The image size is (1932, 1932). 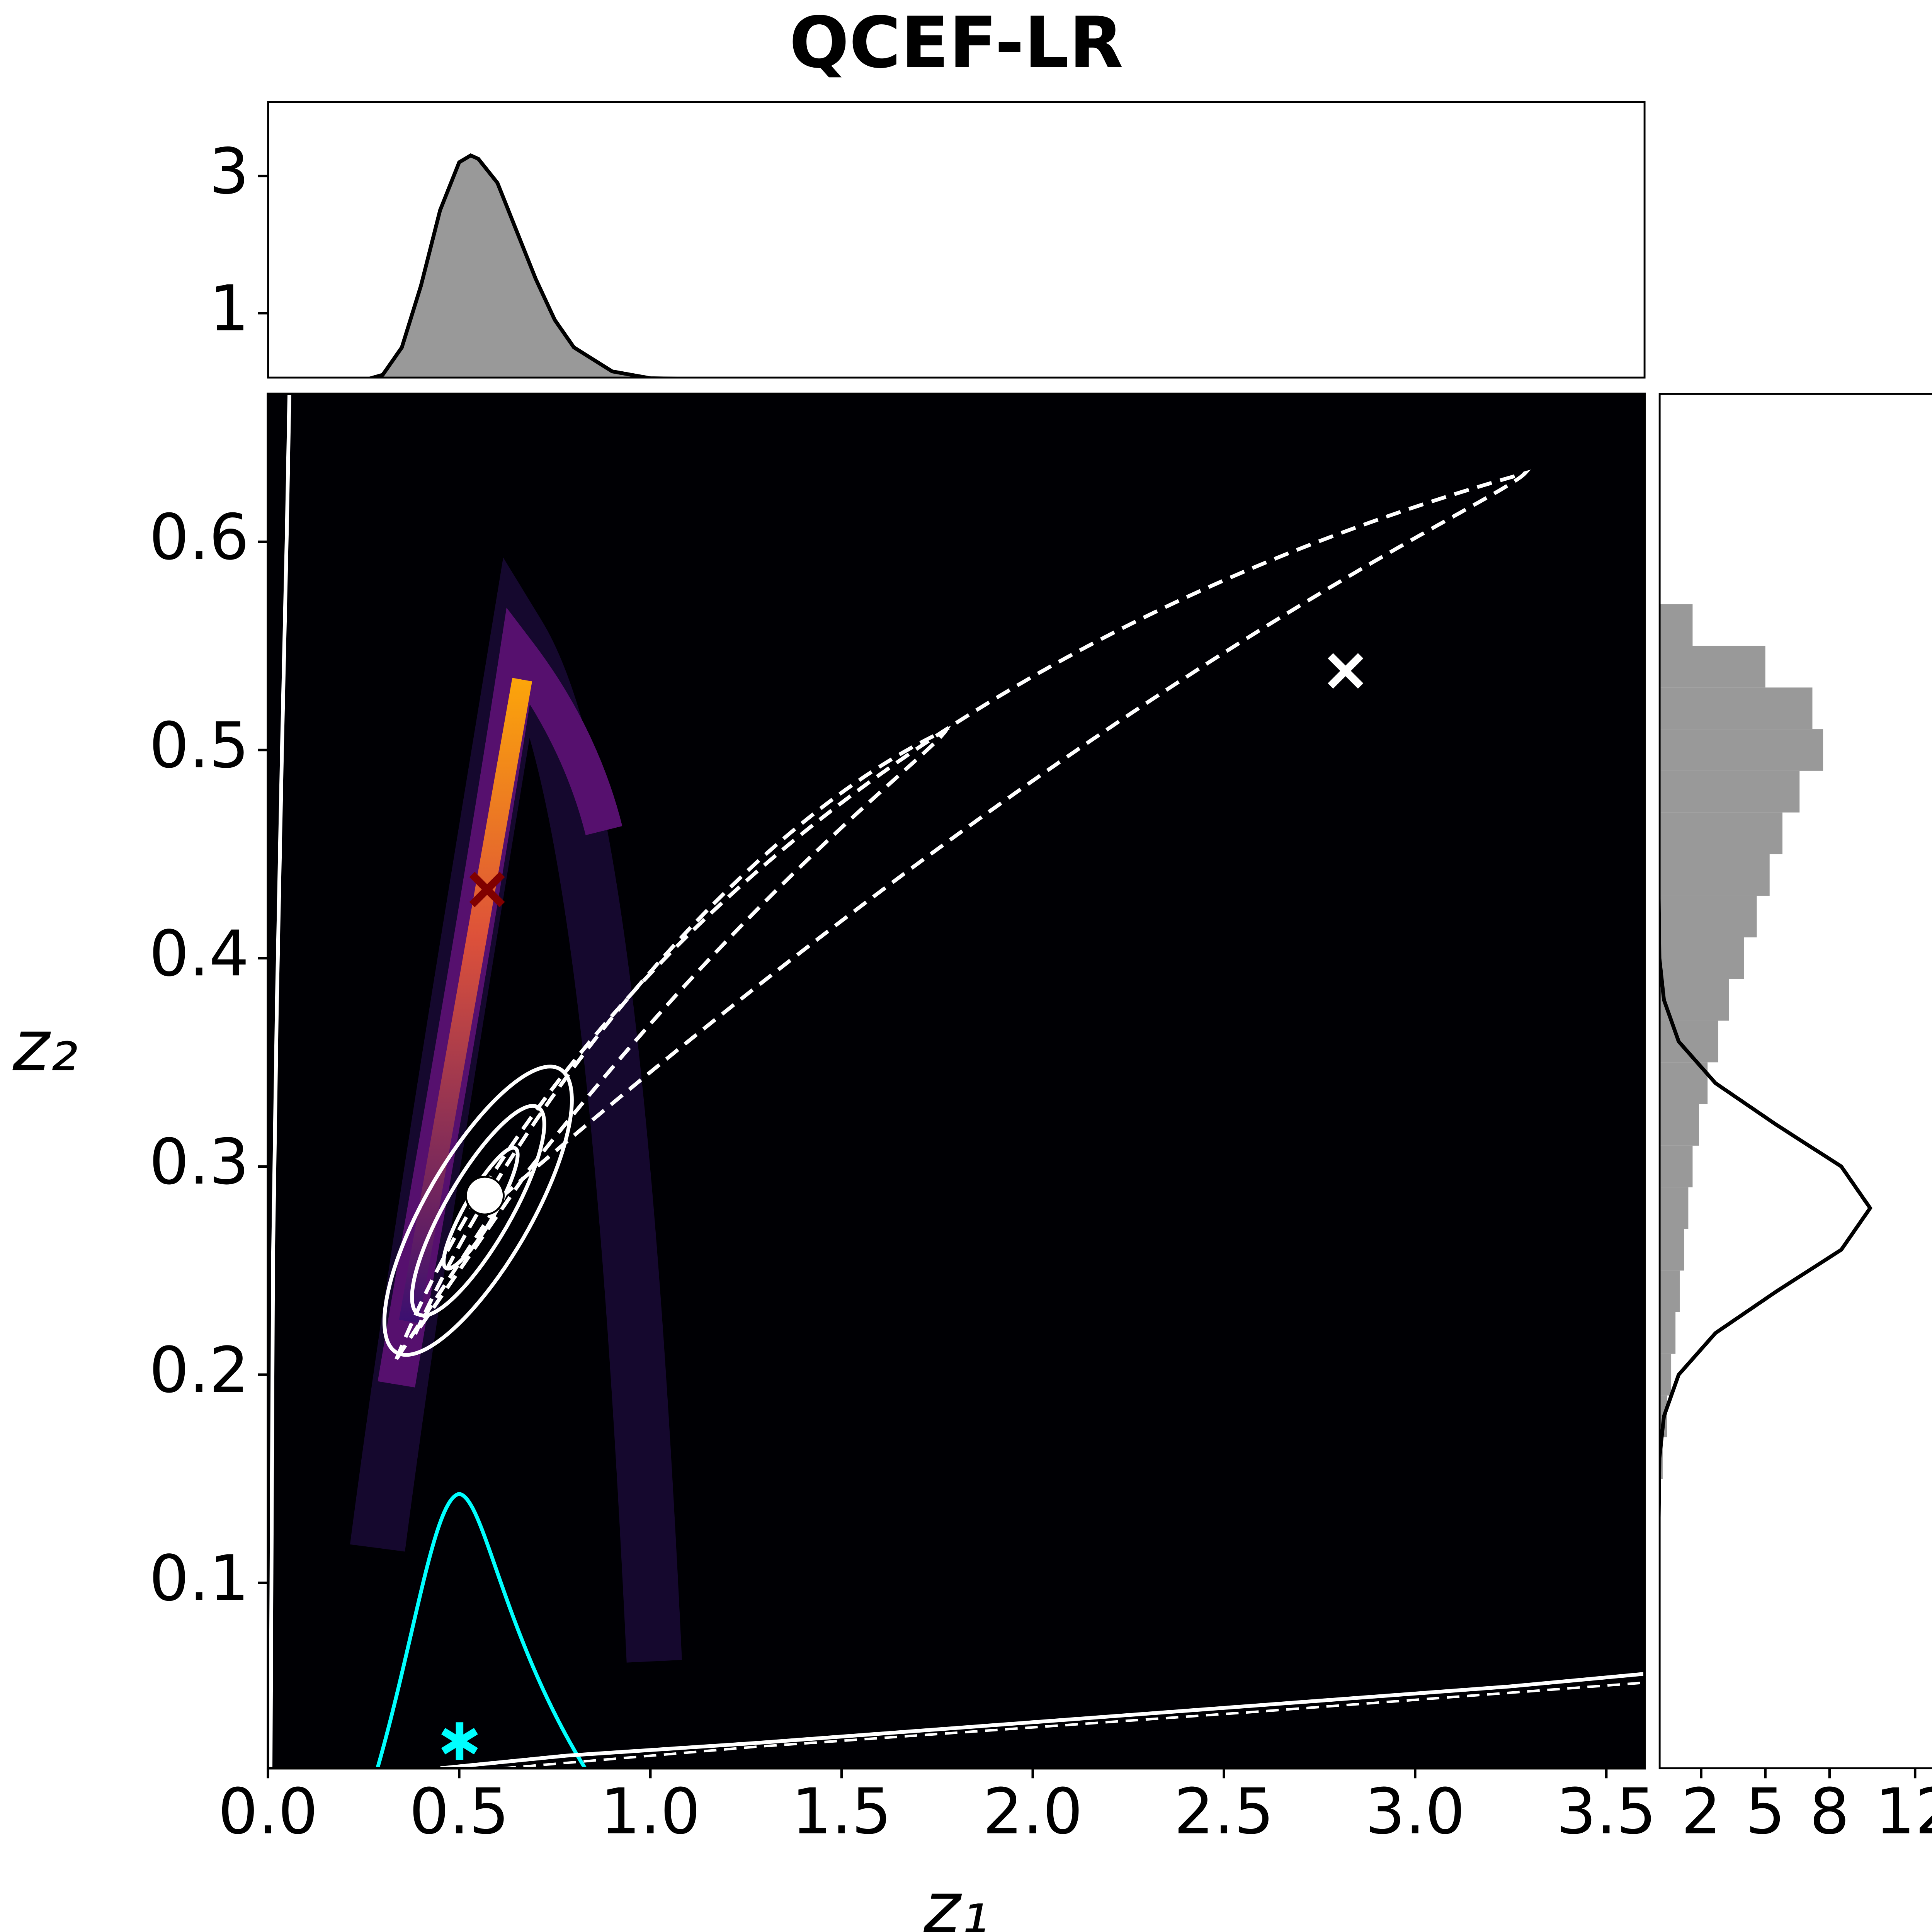 I want to click on x-tick-label: 1.0, so click(x=650, y=1812).